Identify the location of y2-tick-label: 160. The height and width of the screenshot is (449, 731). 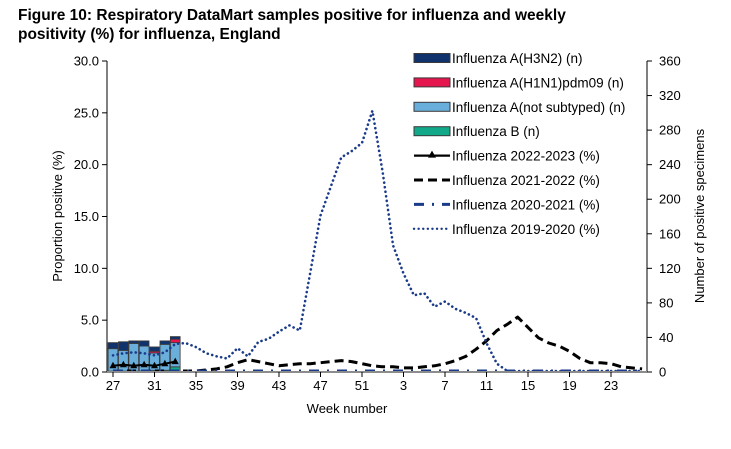
(670, 233).